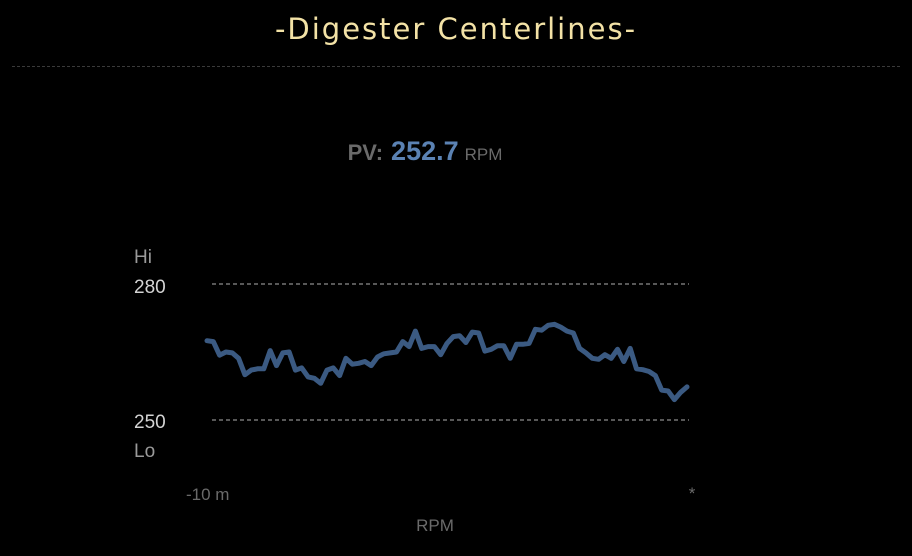  I want to click on lo-limit-label: 250, so click(150, 422).